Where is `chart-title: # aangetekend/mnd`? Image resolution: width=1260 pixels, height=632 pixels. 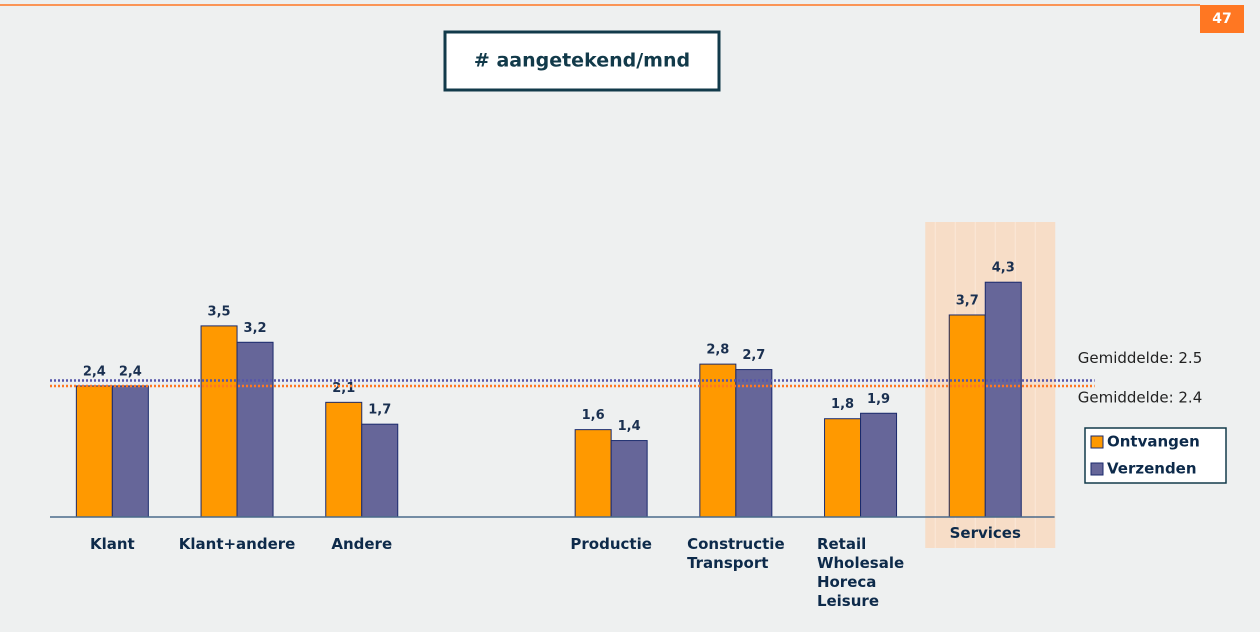
chart-title: # aangetekend/mnd is located at coordinates (582, 61).